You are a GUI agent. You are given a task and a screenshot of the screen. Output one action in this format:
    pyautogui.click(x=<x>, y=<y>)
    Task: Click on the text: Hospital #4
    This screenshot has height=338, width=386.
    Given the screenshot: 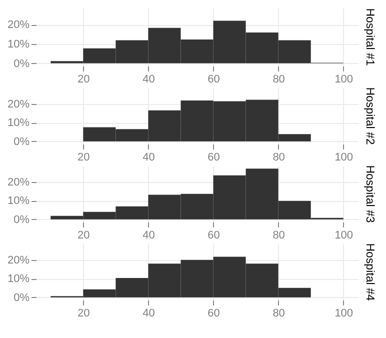 What is the action you would take?
    pyautogui.click(x=370, y=272)
    